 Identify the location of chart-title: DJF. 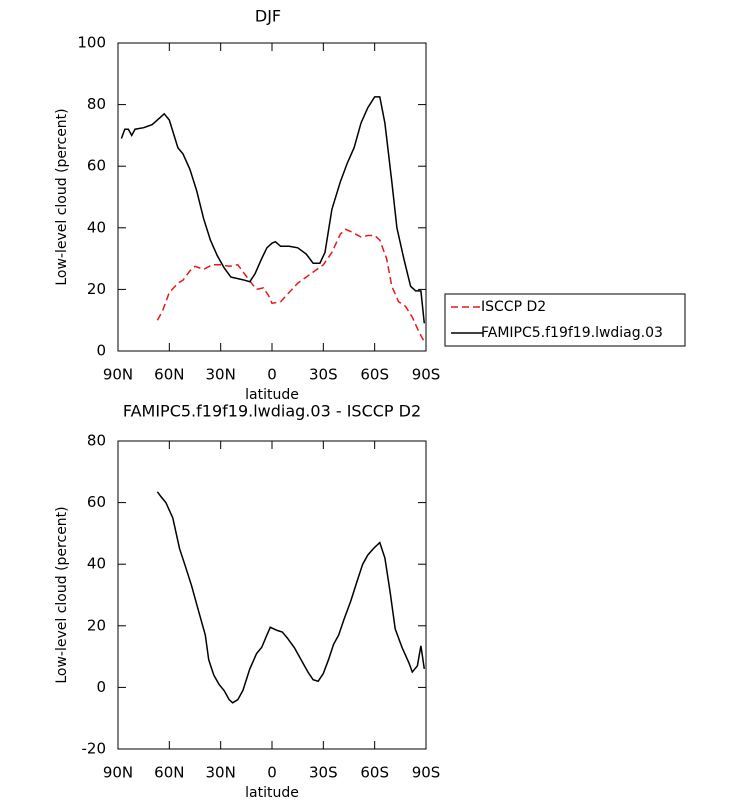
(268, 16).